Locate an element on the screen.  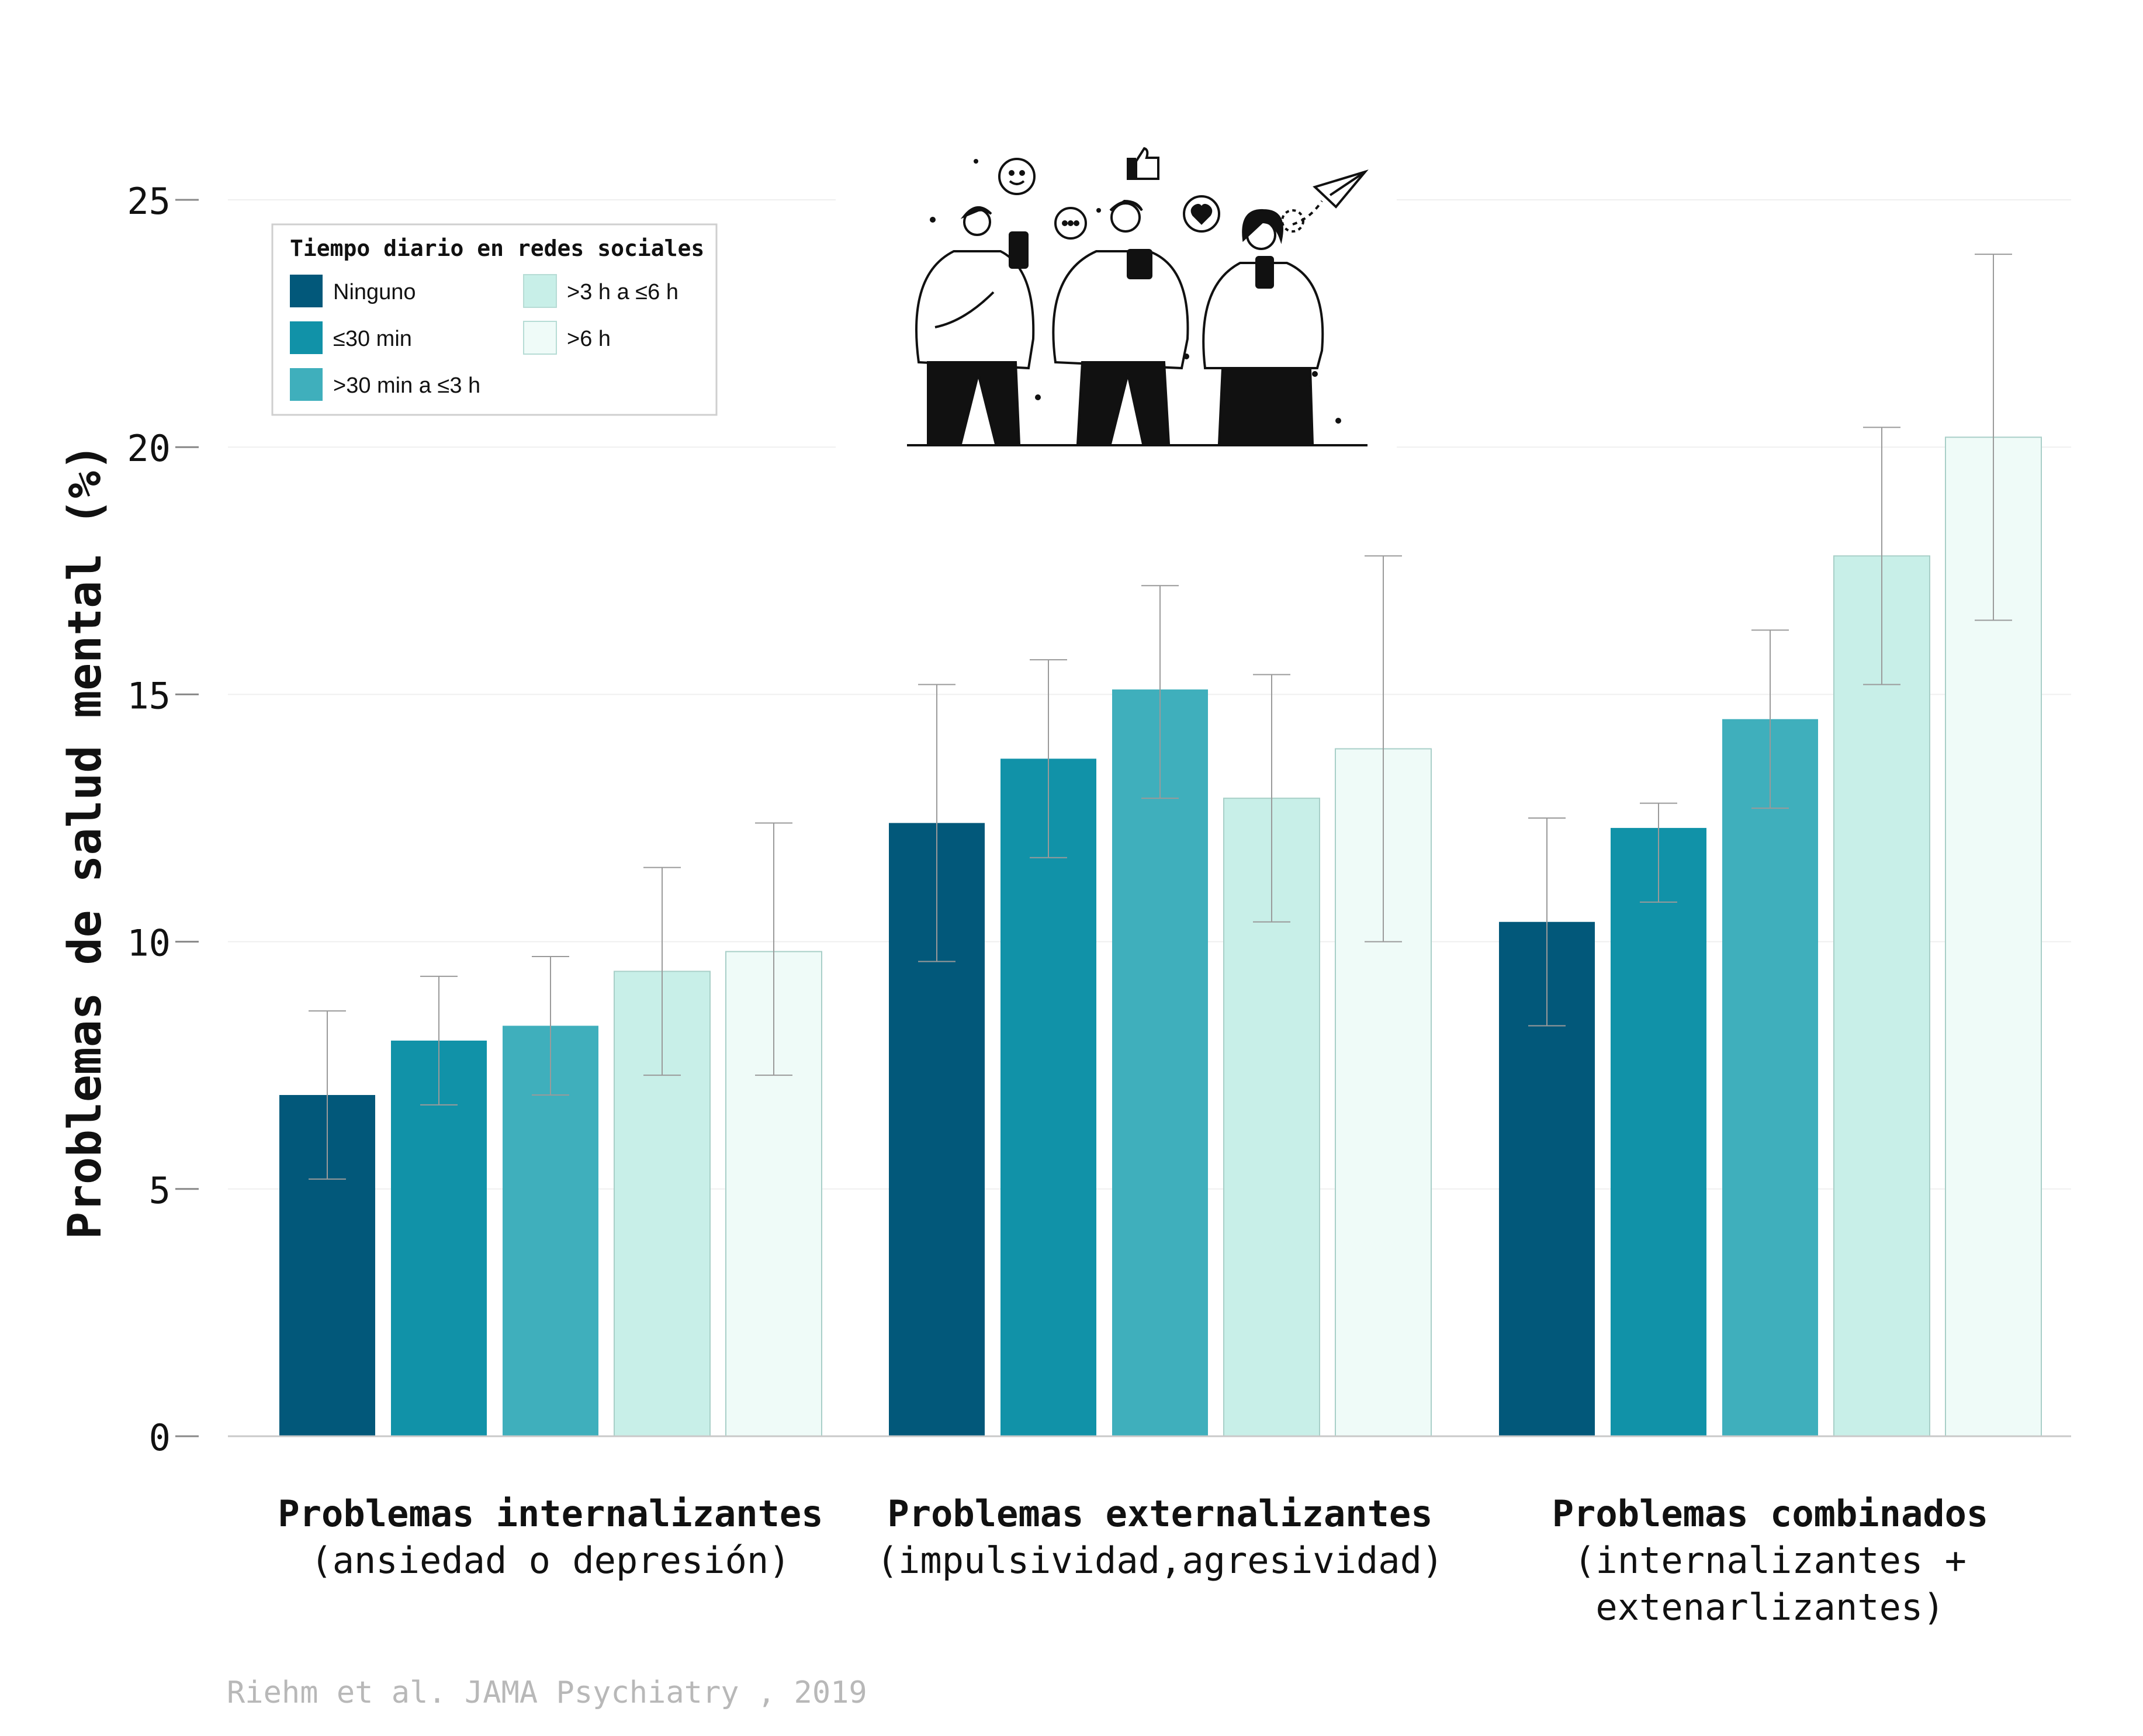
category-label-subtitle: (ansiedad o depresión) is located at coordinates (550, 1560).